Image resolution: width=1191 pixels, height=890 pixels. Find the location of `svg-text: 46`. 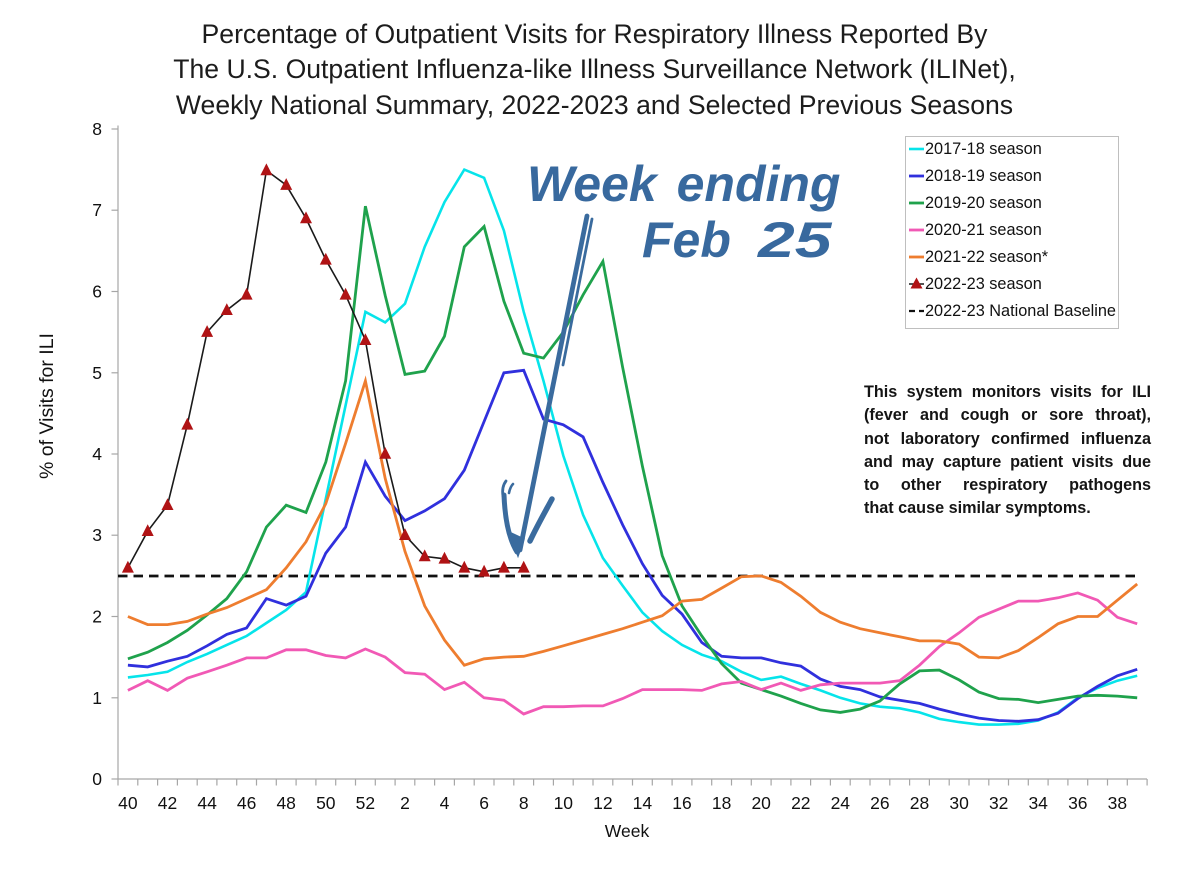

svg-text: 46 is located at coordinates (246, 803).